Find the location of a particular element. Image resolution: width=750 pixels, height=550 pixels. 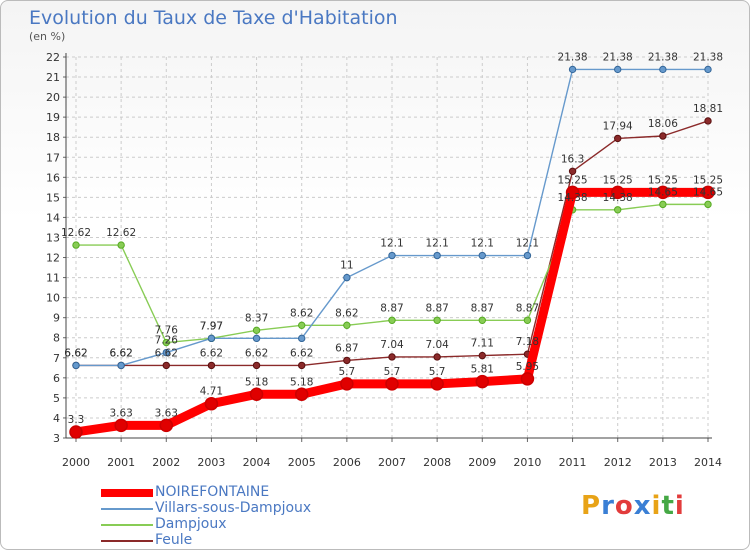

data-label: 6.87 is located at coordinates (346, 348).